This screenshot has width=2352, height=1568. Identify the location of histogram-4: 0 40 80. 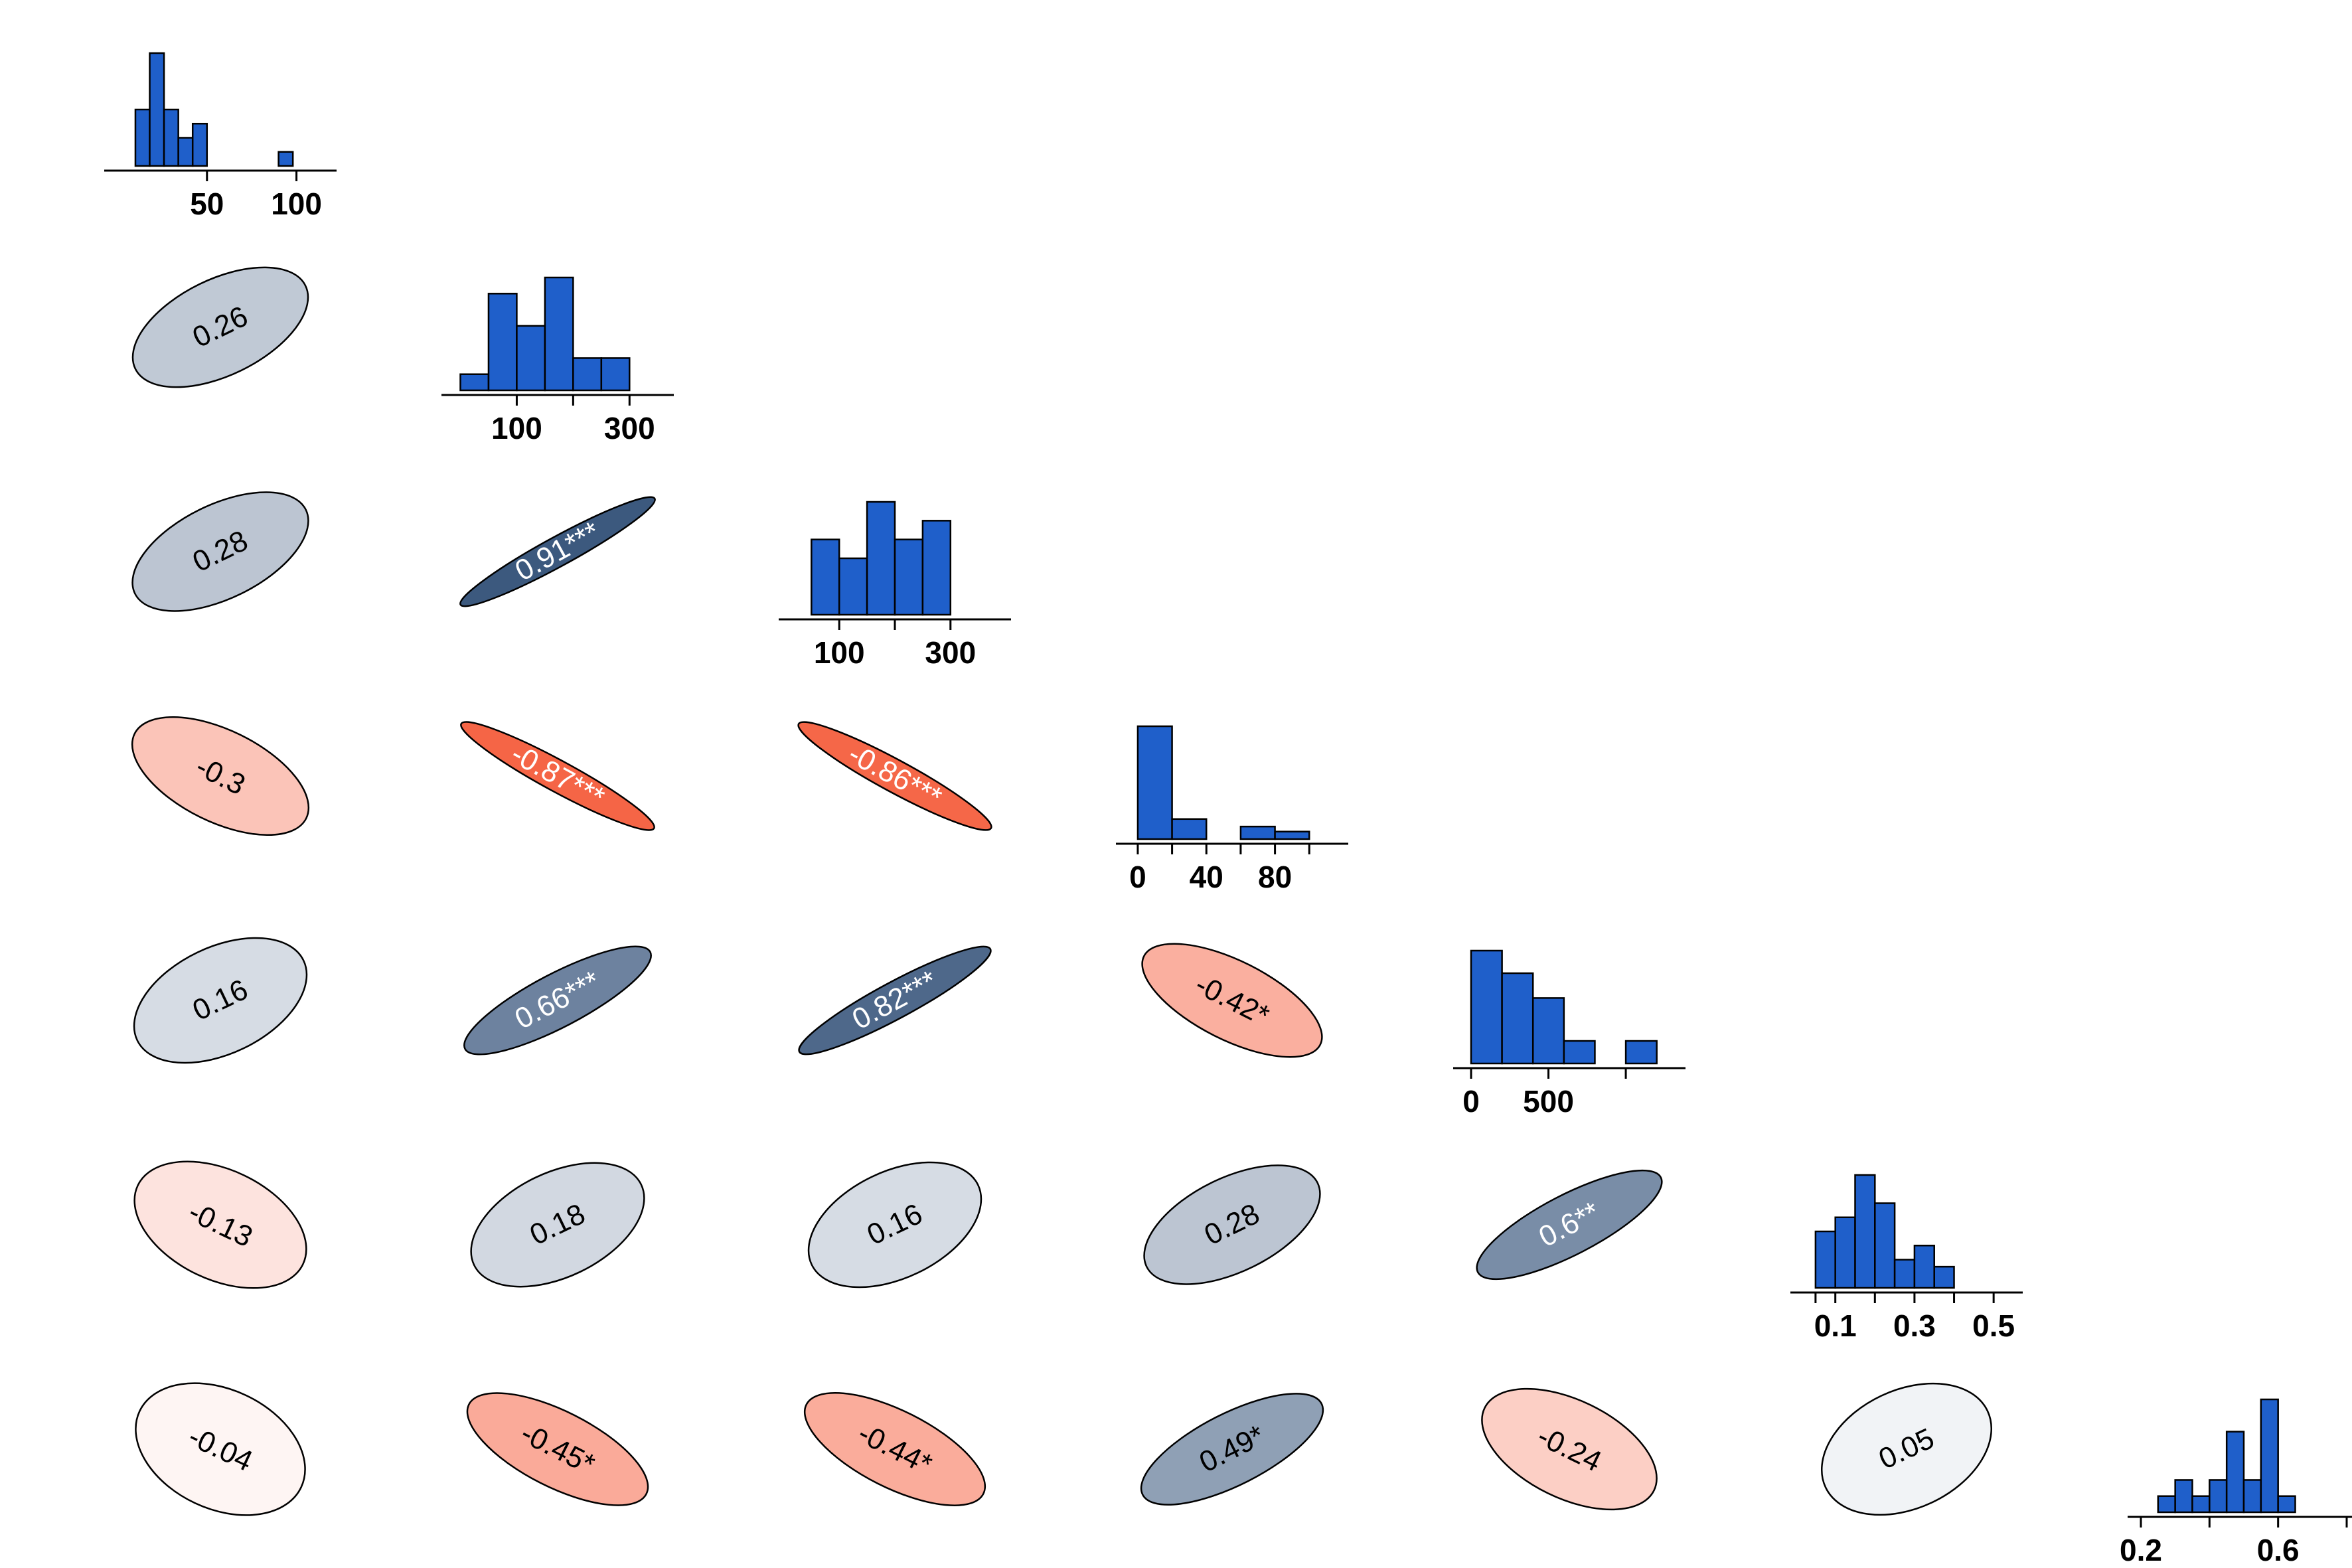
(1232, 810).